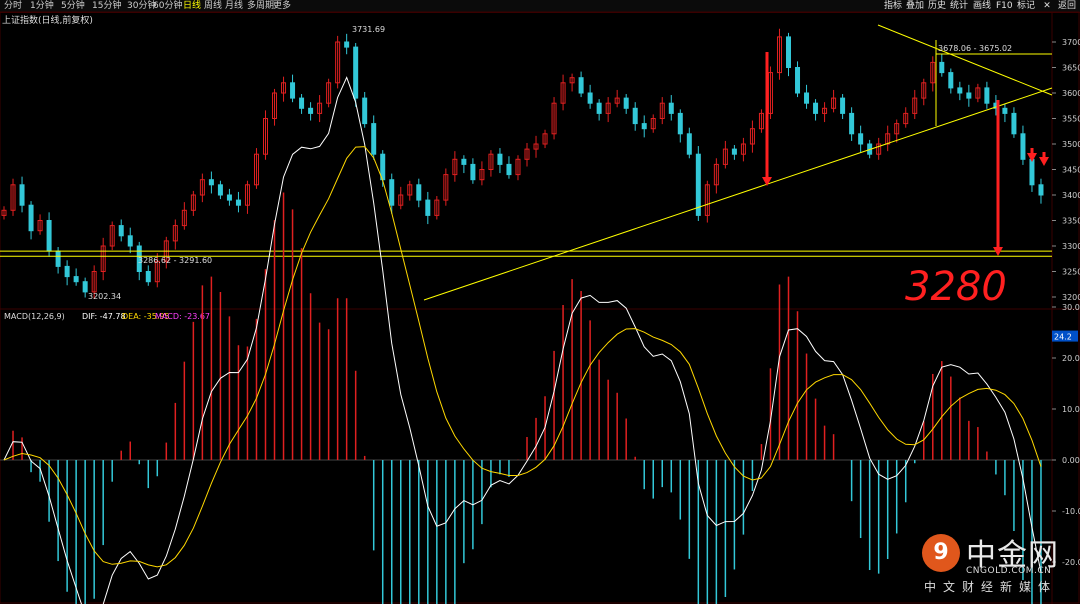  What do you see at coordinates (975, 48) in the screenshot?
I see `price-label-recent-high: 3678.06 - 3675.02` at bounding box center [975, 48].